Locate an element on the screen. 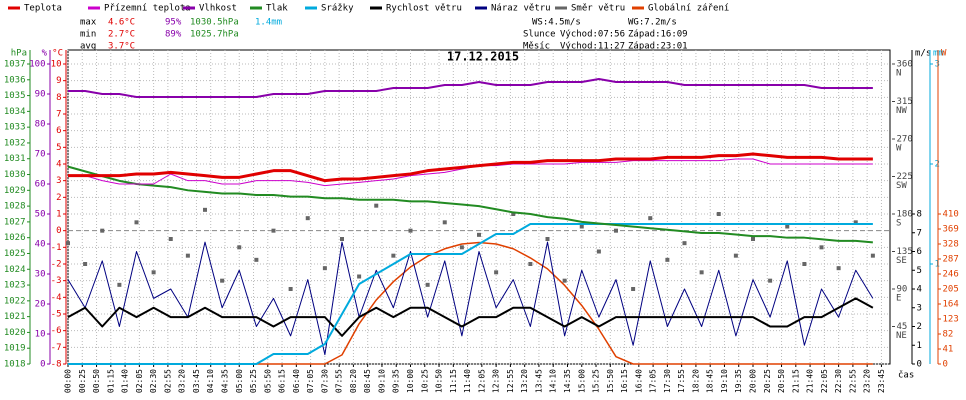 The width and height of the screenshot is (966, 400). x-tick-label: 07:05 is located at coordinates (310, 381).